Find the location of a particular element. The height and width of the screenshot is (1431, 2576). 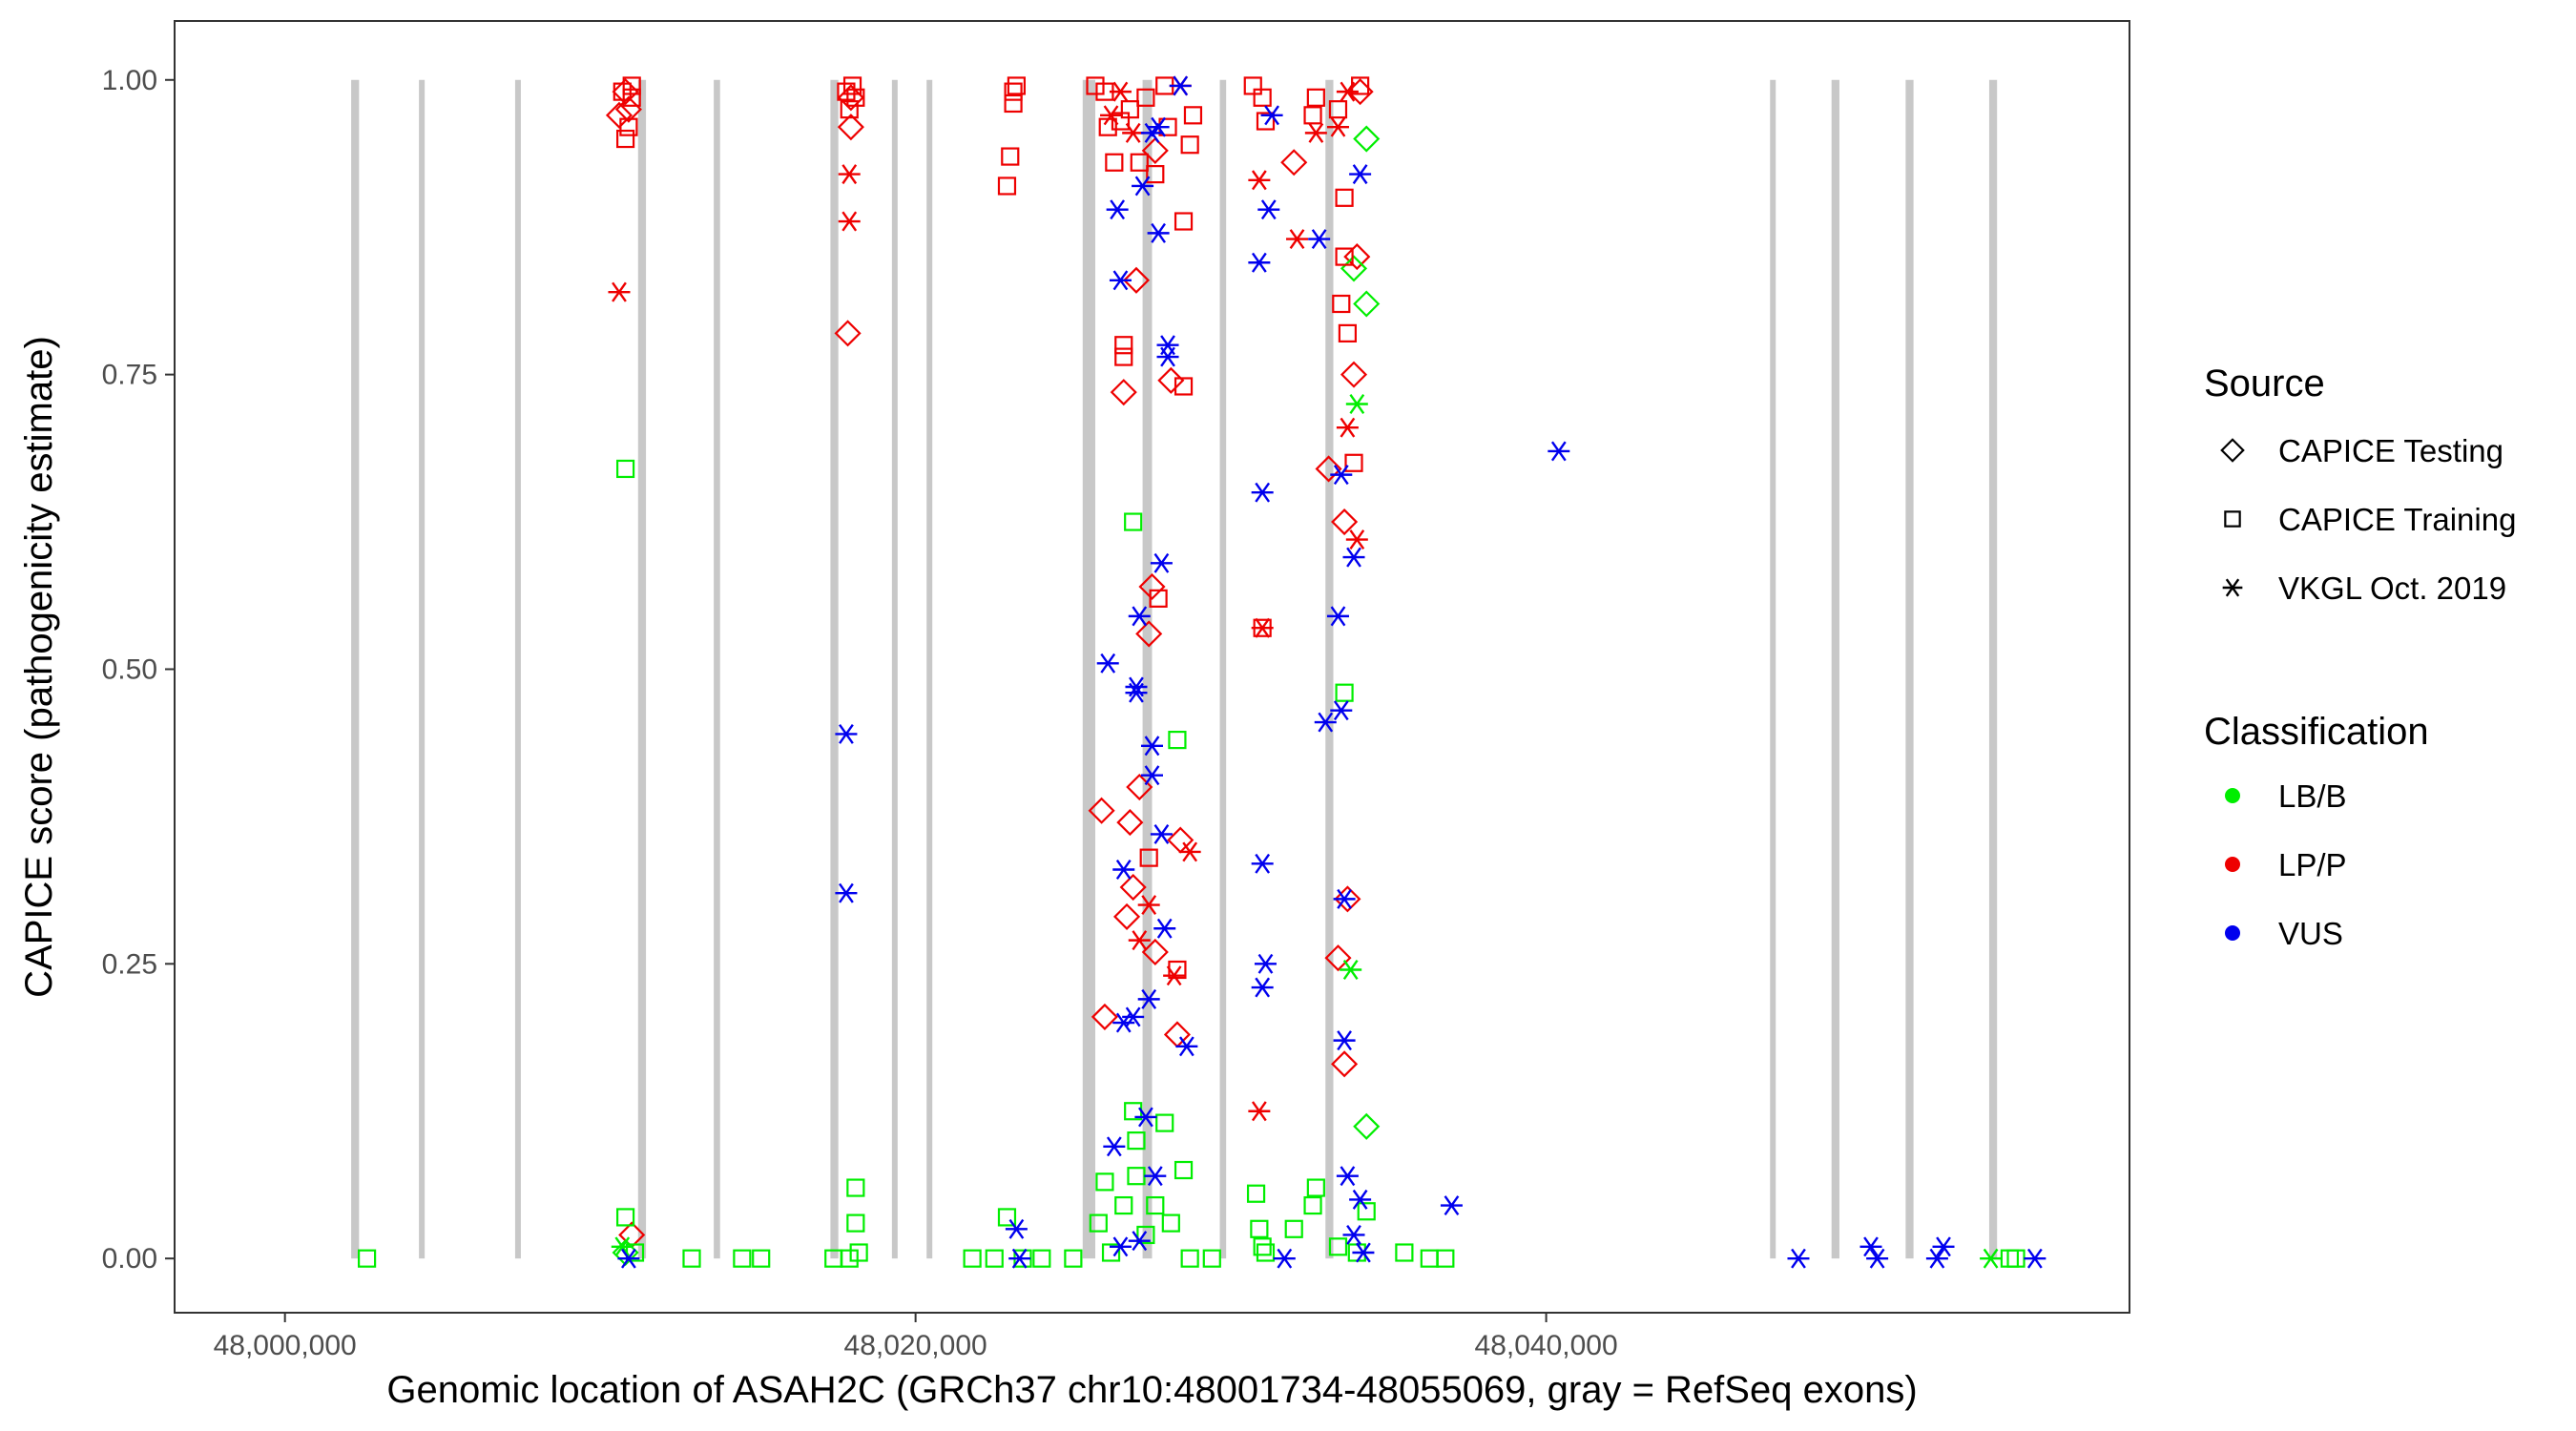

y-tick-label: 0.00 is located at coordinates (129, 1259).